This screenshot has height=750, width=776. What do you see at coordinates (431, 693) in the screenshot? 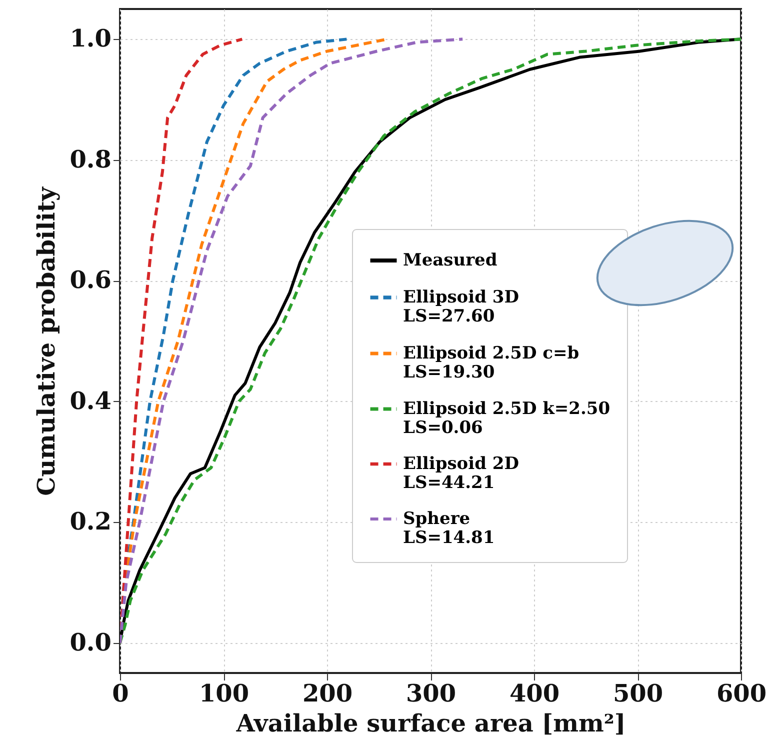
I see `x-tick-label: 300` at bounding box center [431, 693].